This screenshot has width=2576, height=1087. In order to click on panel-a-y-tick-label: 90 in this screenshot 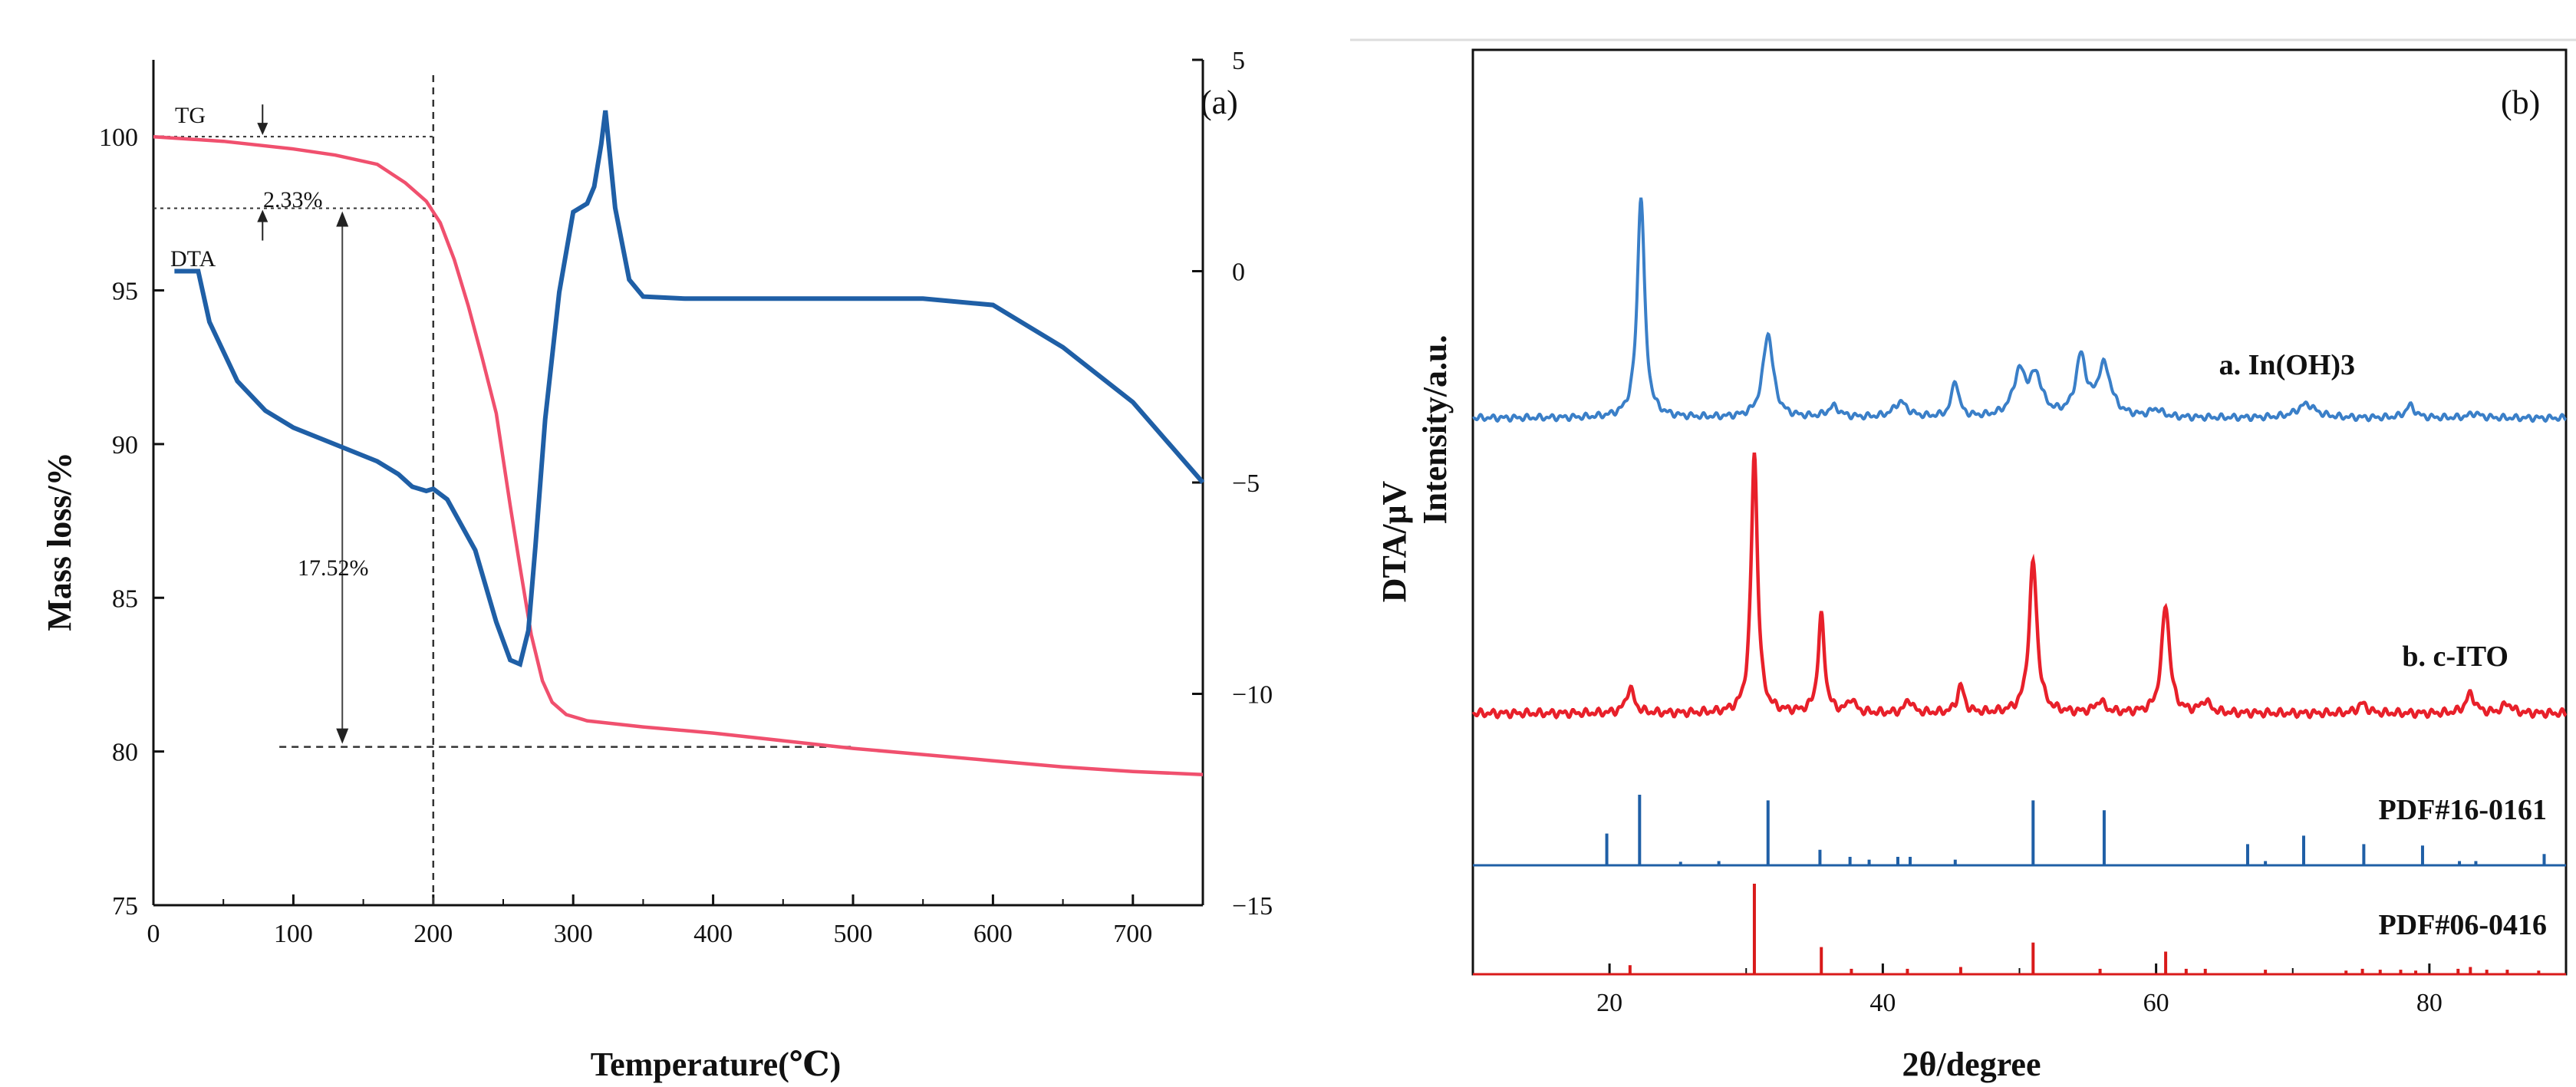, I will do `click(125, 445)`.